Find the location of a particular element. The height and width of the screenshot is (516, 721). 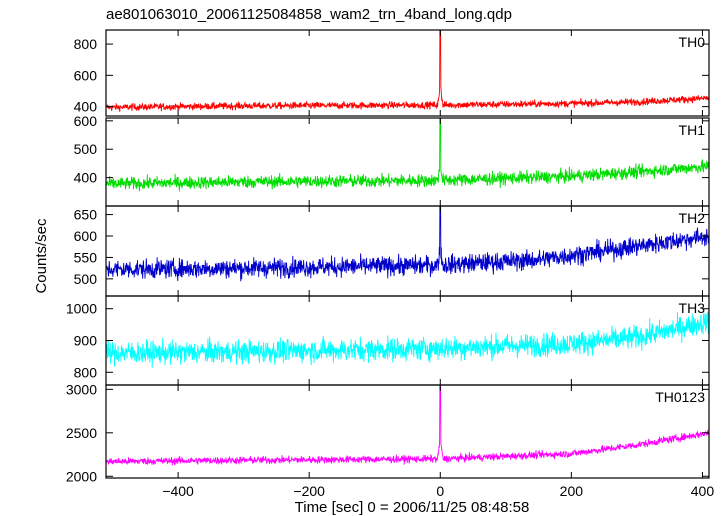

panel-label: TH0 is located at coordinates (692, 42).